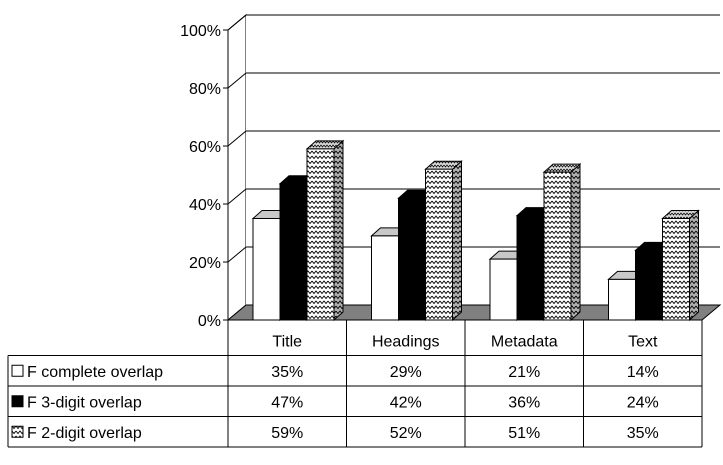  Describe the element at coordinates (209, 321) in the screenshot. I see `y-tick-label: 0%` at that location.